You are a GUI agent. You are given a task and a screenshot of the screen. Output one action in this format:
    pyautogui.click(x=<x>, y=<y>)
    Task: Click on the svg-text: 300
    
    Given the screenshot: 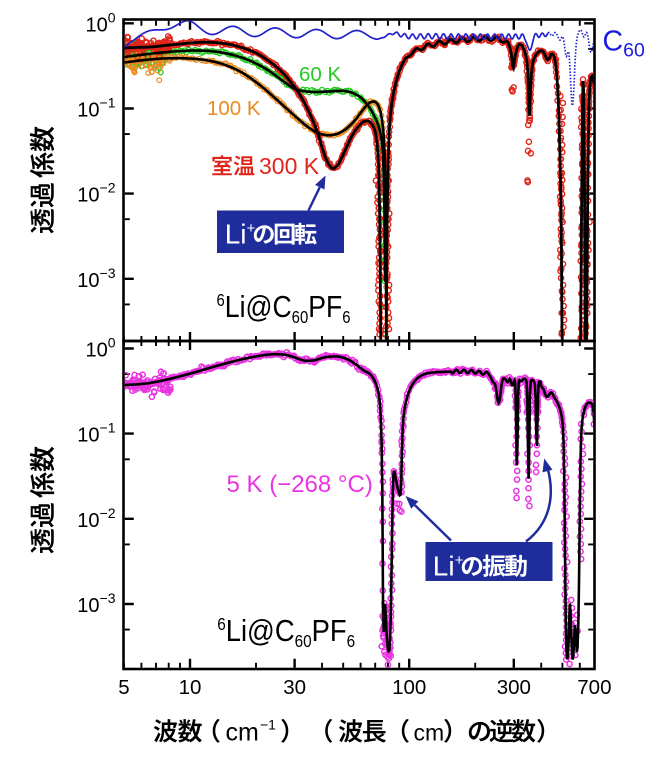 What is the action you would take?
    pyautogui.click(x=514, y=687)
    